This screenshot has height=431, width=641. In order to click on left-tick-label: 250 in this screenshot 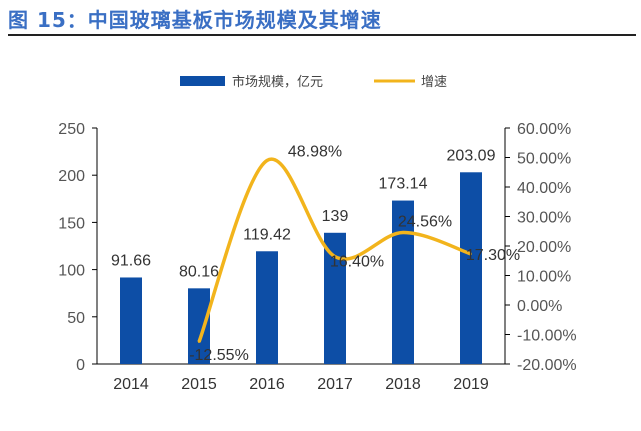, I will do `click(71, 129)`.